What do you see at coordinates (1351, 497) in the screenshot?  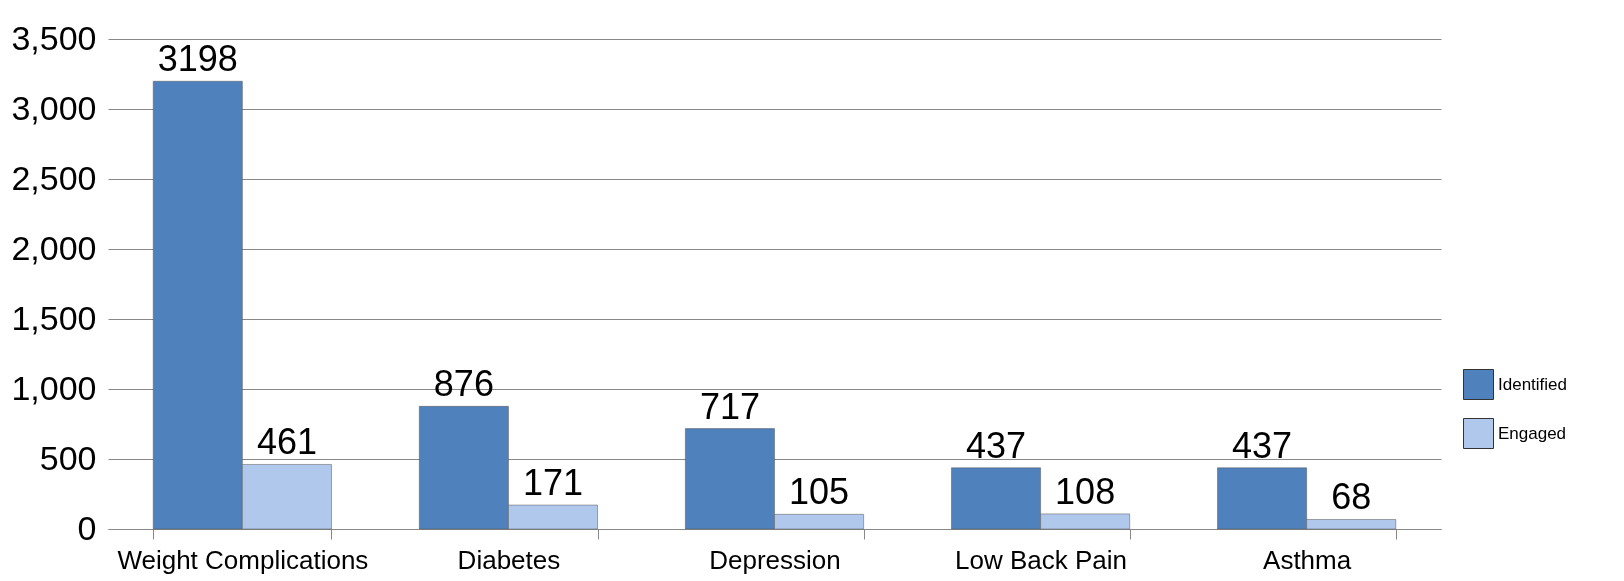 I see `data-label: 68` at bounding box center [1351, 497].